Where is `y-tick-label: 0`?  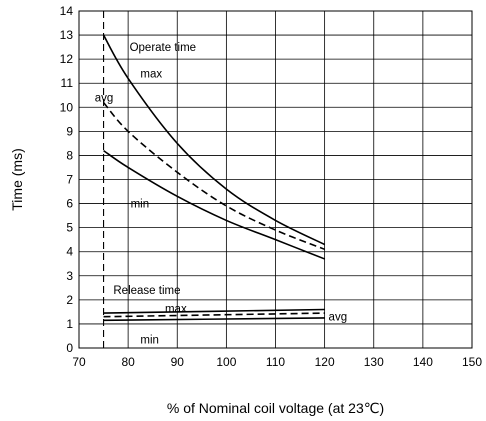 y-tick-label: 0 is located at coordinates (69, 348).